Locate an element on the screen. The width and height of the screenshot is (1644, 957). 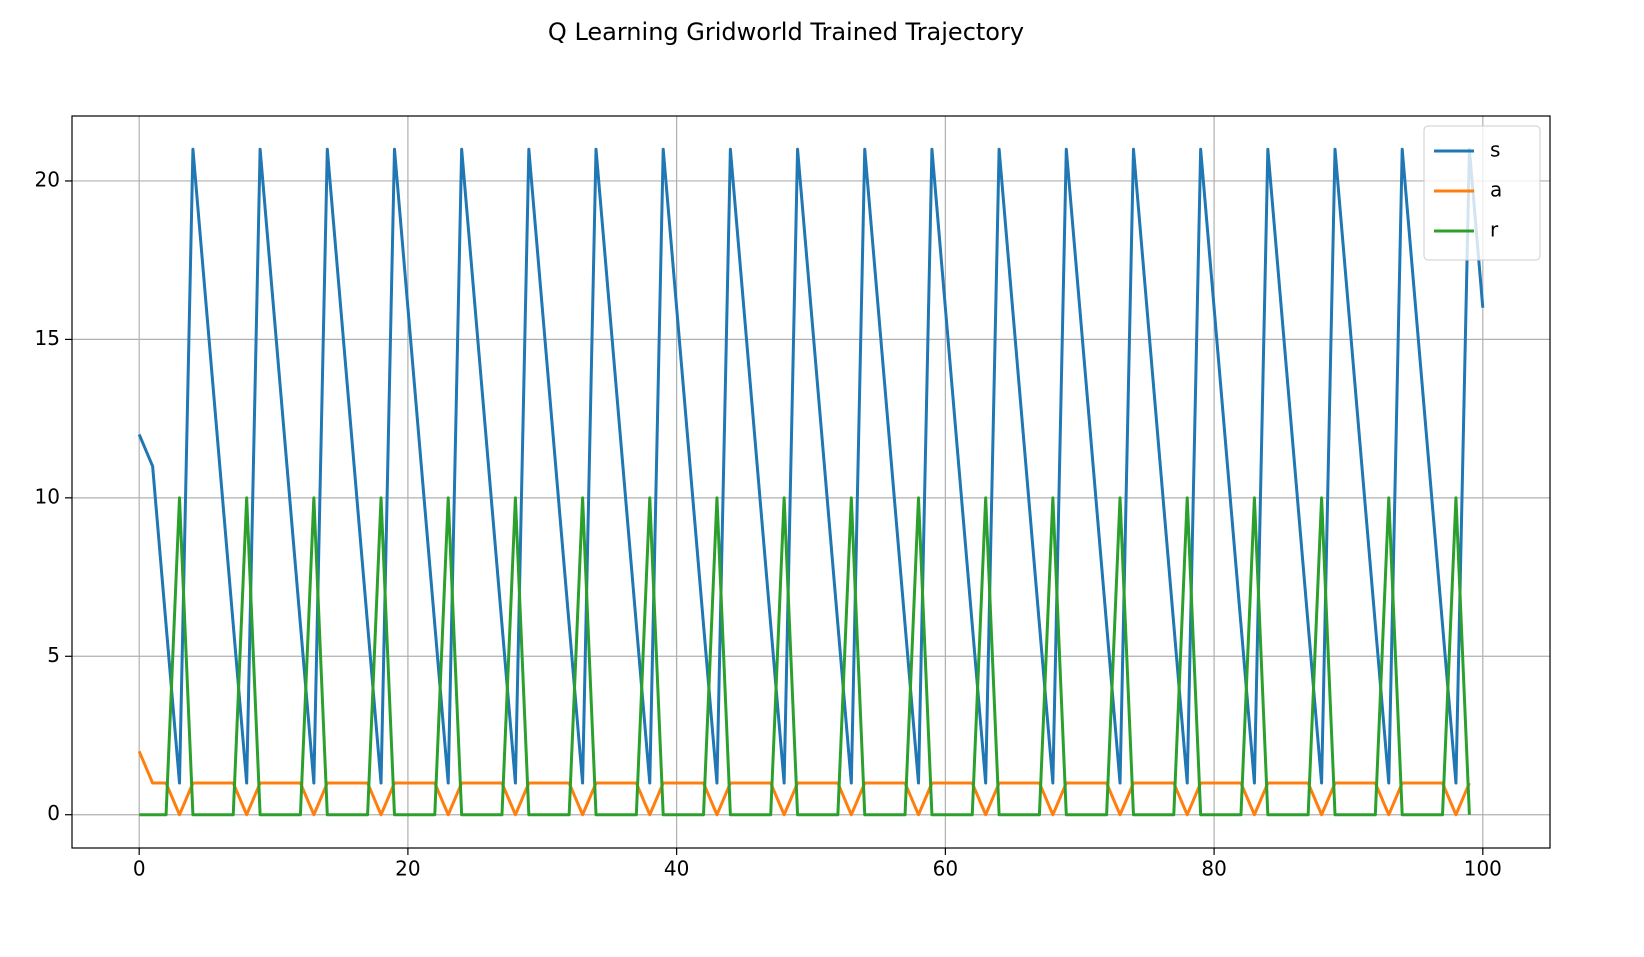
x-tick-label: 60 is located at coordinates (945, 869).